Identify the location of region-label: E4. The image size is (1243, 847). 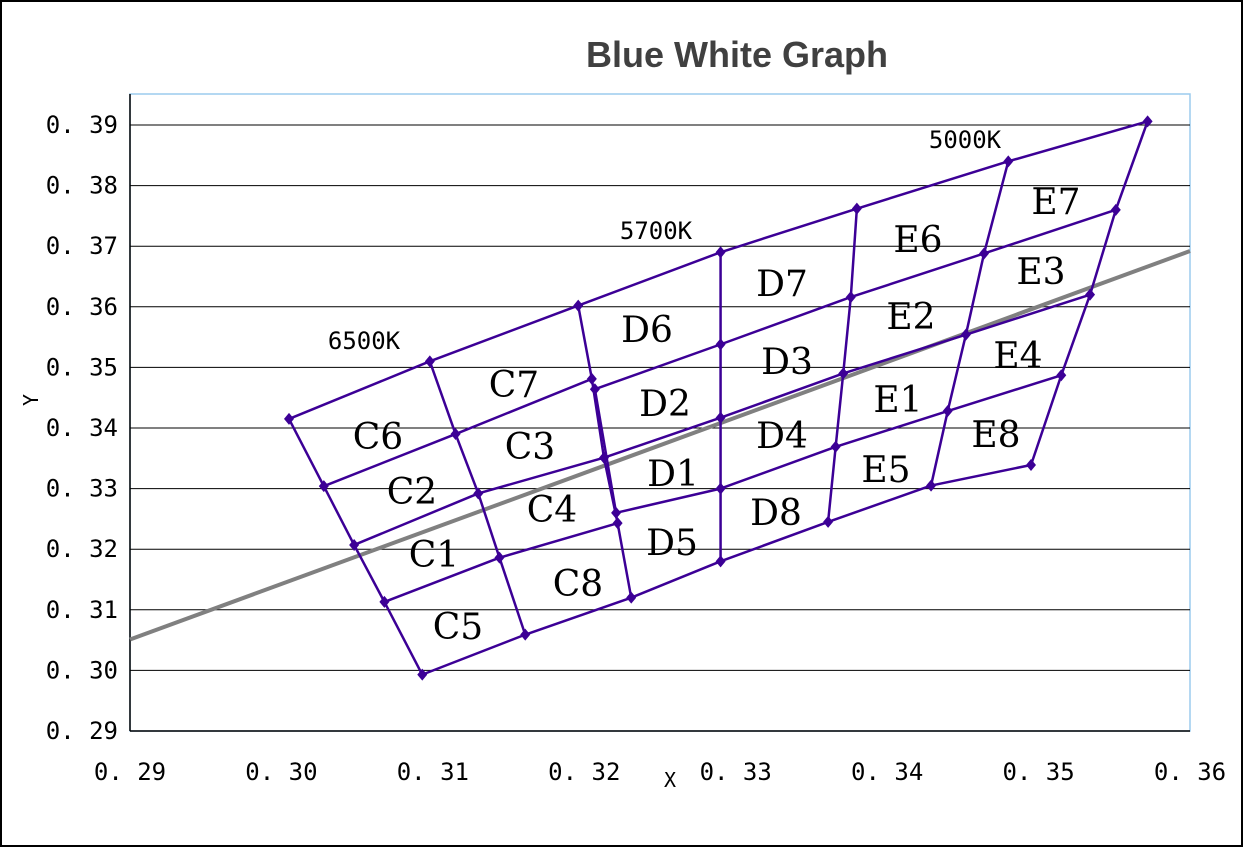
(1017, 356).